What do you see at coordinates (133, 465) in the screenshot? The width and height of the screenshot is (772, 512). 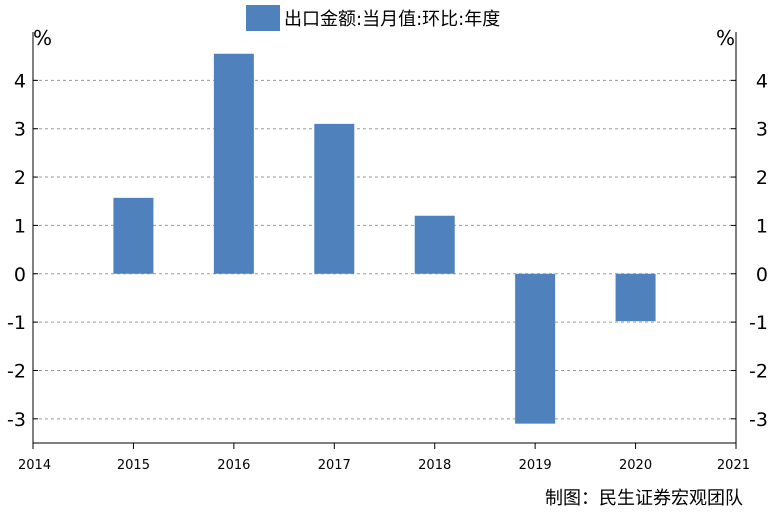 I see `x-tick-label: 2015` at bounding box center [133, 465].